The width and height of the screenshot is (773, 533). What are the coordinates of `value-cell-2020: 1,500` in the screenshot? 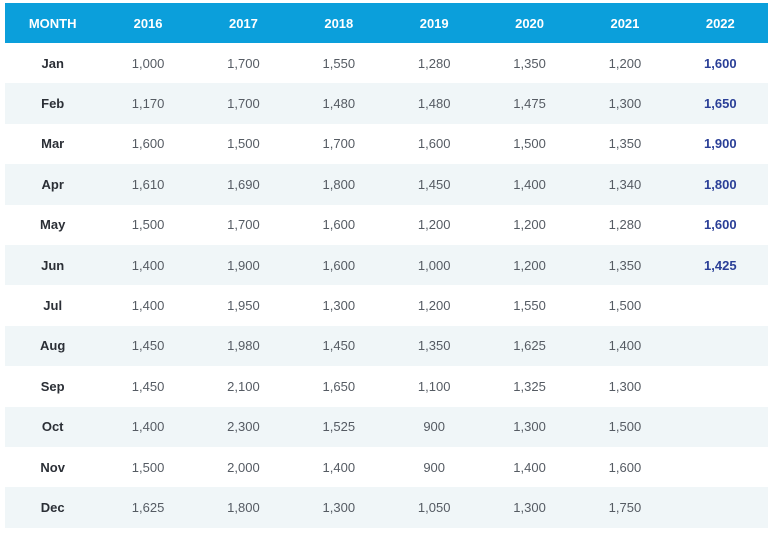 It's located at (529, 144).